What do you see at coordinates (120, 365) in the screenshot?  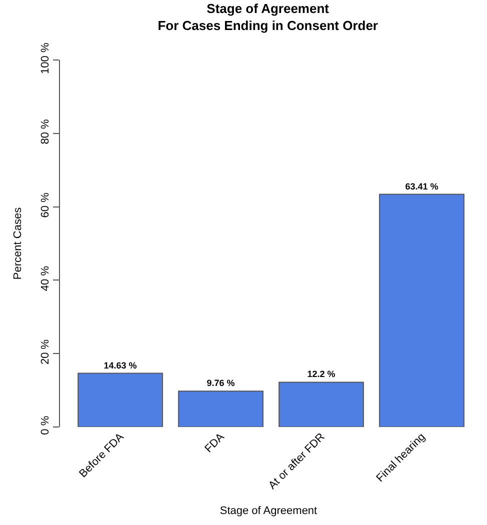 I see `data-label: 14.63 %` at bounding box center [120, 365].